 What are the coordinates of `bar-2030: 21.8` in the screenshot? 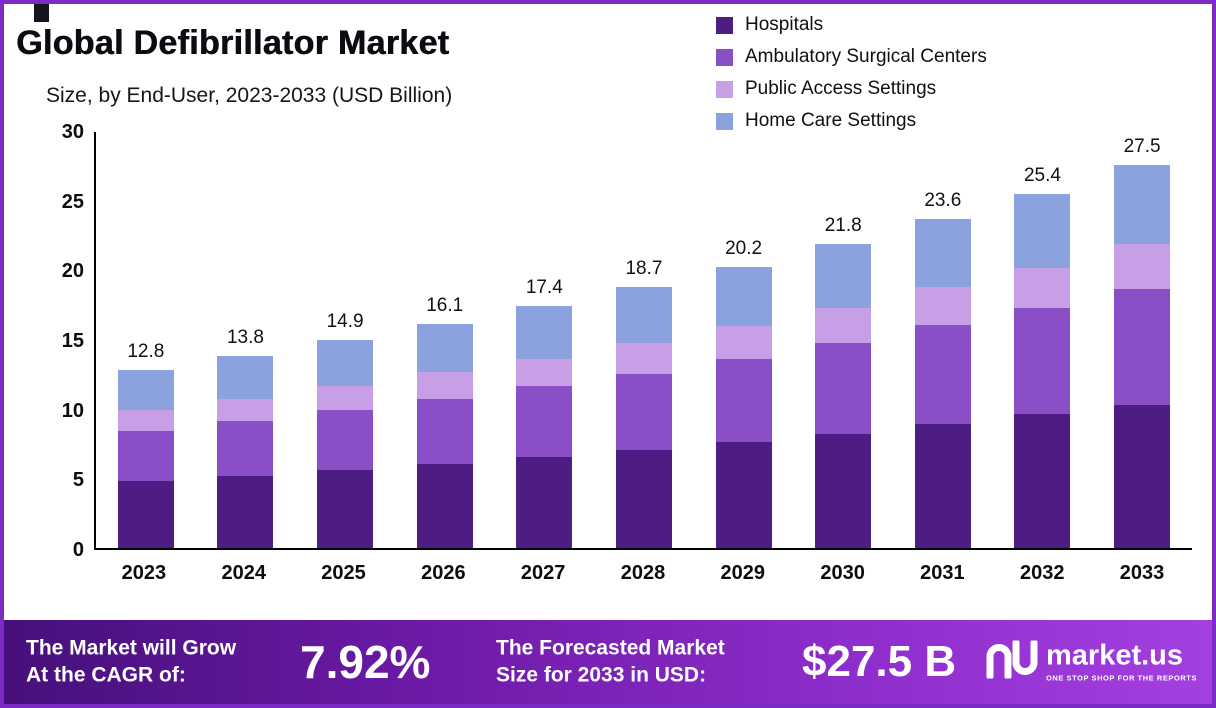 It's located at (843, 381).